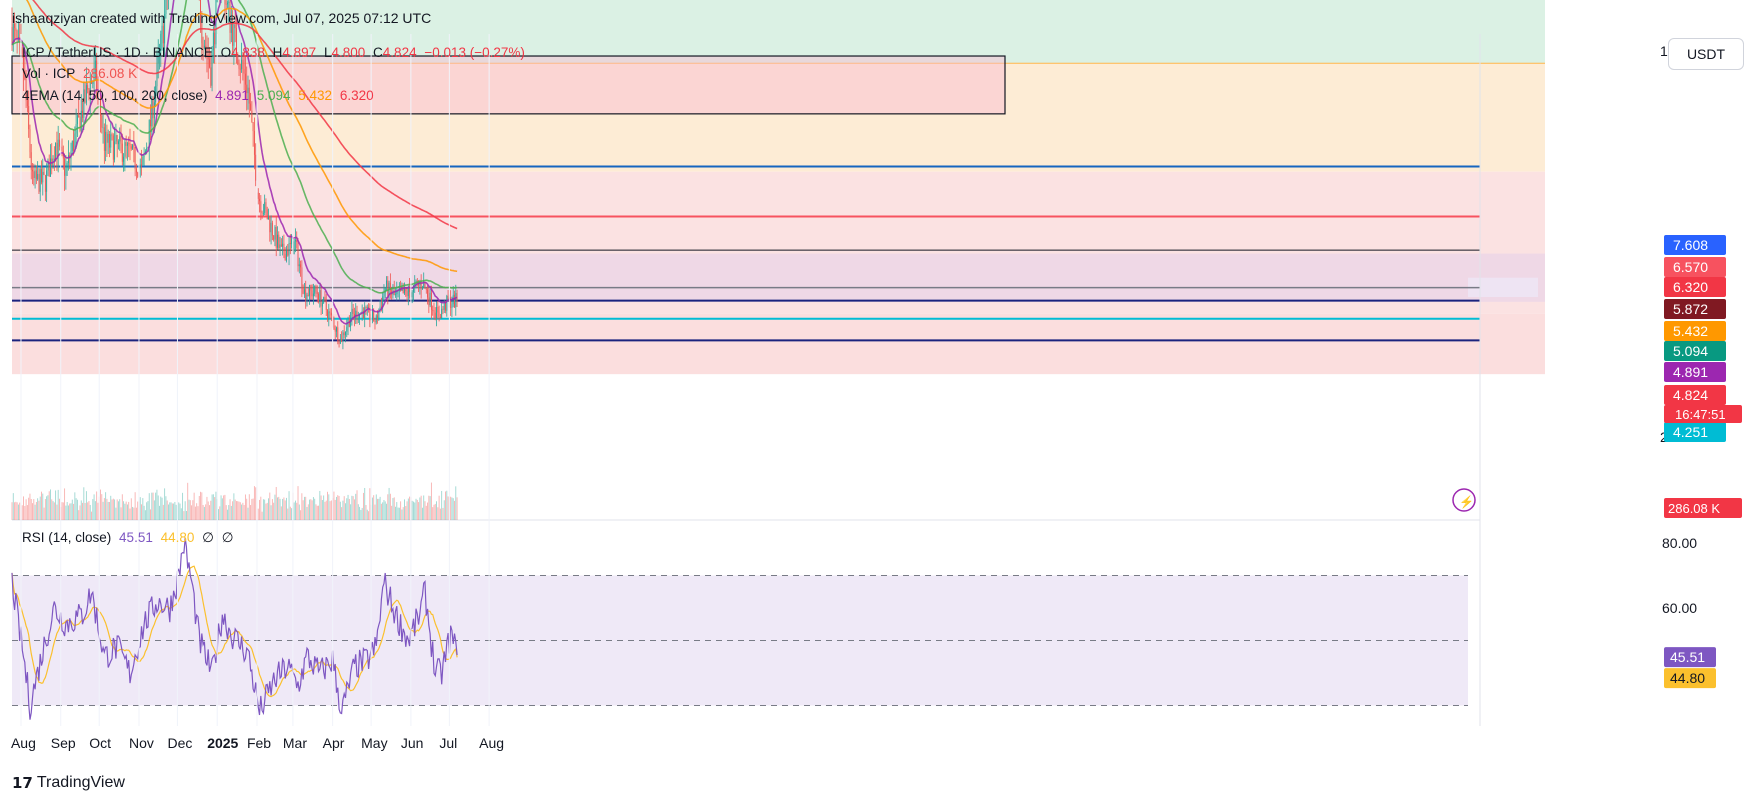  Describe the element at coordinates (1679, 543) in the screenshot. I see `rsi-tick-label-0: 80.00` at that location.